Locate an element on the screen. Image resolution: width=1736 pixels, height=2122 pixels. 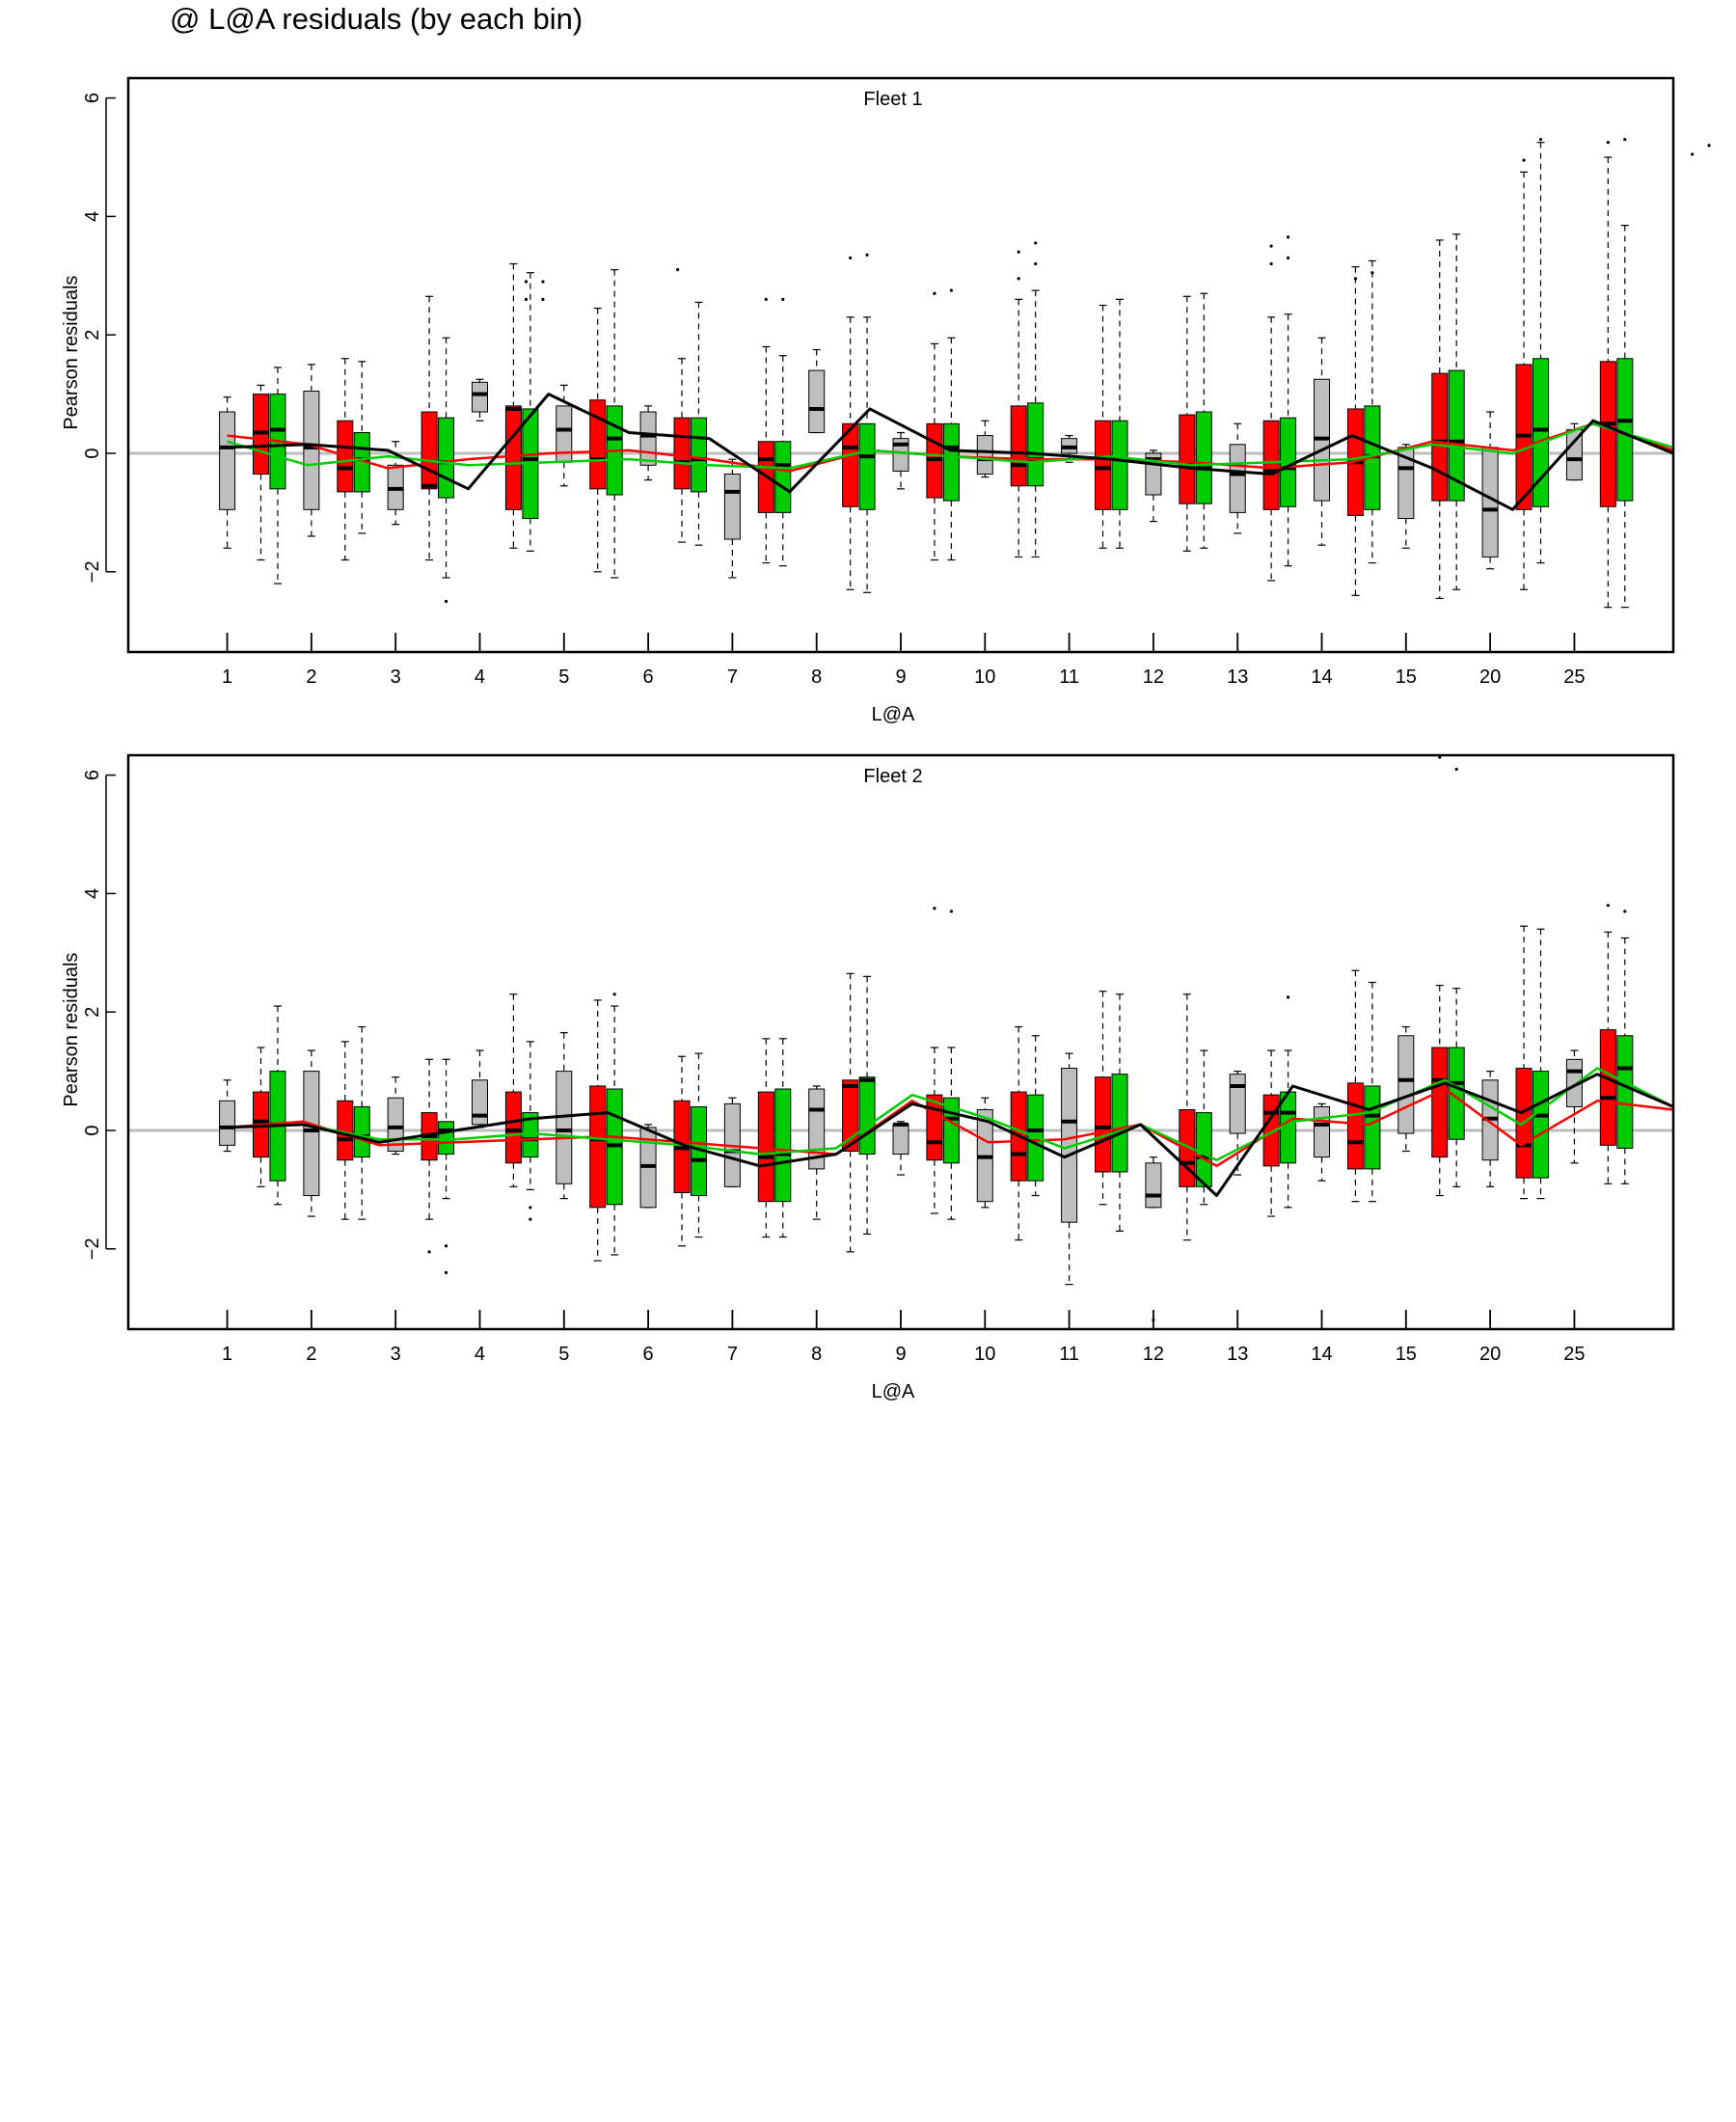
x-tick-label: 7 is located at coordinates (732, 1354).